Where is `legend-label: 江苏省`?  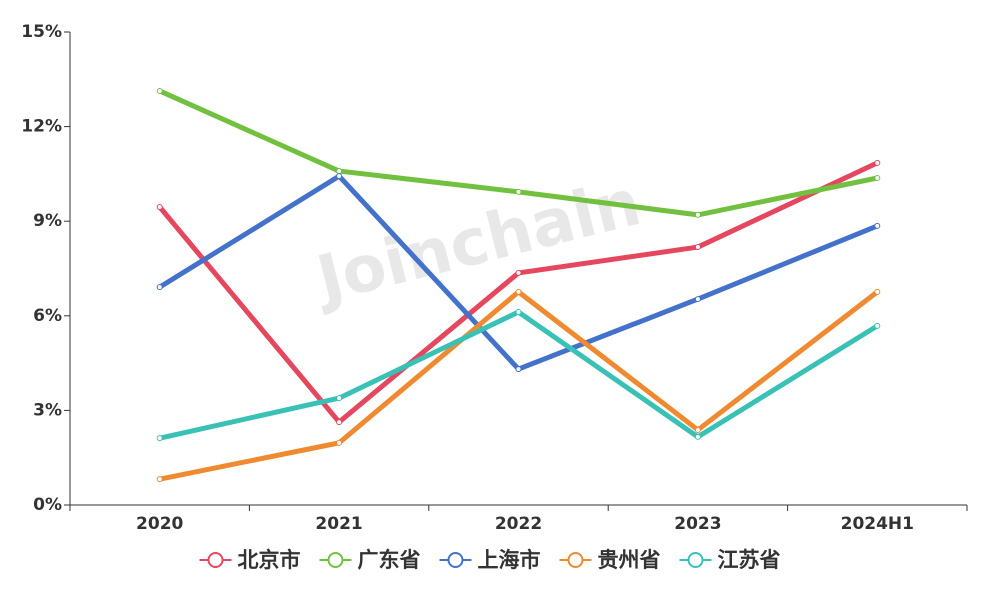
legend-label: 江苏省 is located at coordinates (749, 560).